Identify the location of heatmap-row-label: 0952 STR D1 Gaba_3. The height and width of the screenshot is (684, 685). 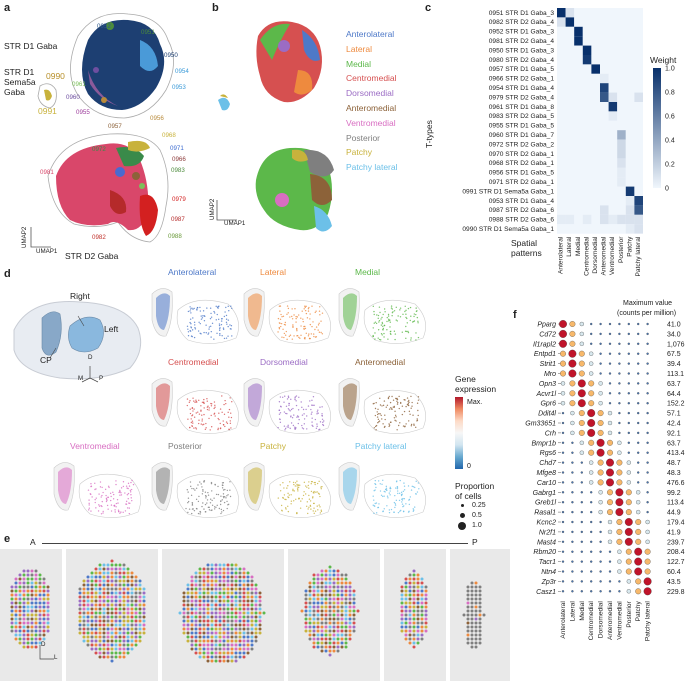
(522, 32).